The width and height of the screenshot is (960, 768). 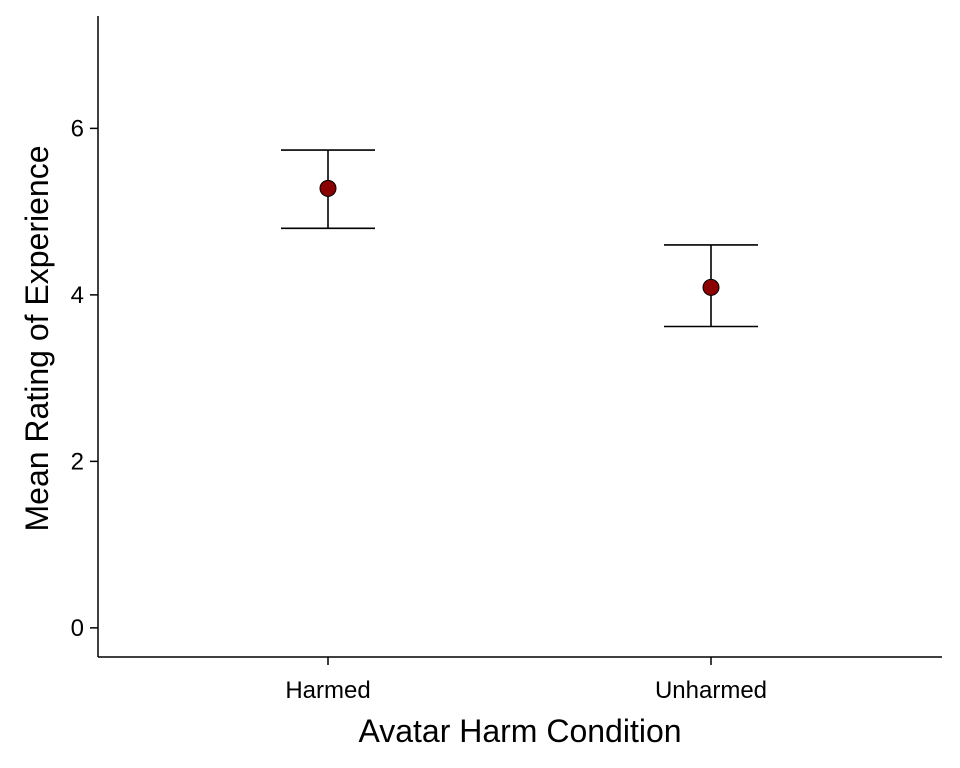 I want to click on y-axis: 0 2 4 6, so click(x=85, y=336).